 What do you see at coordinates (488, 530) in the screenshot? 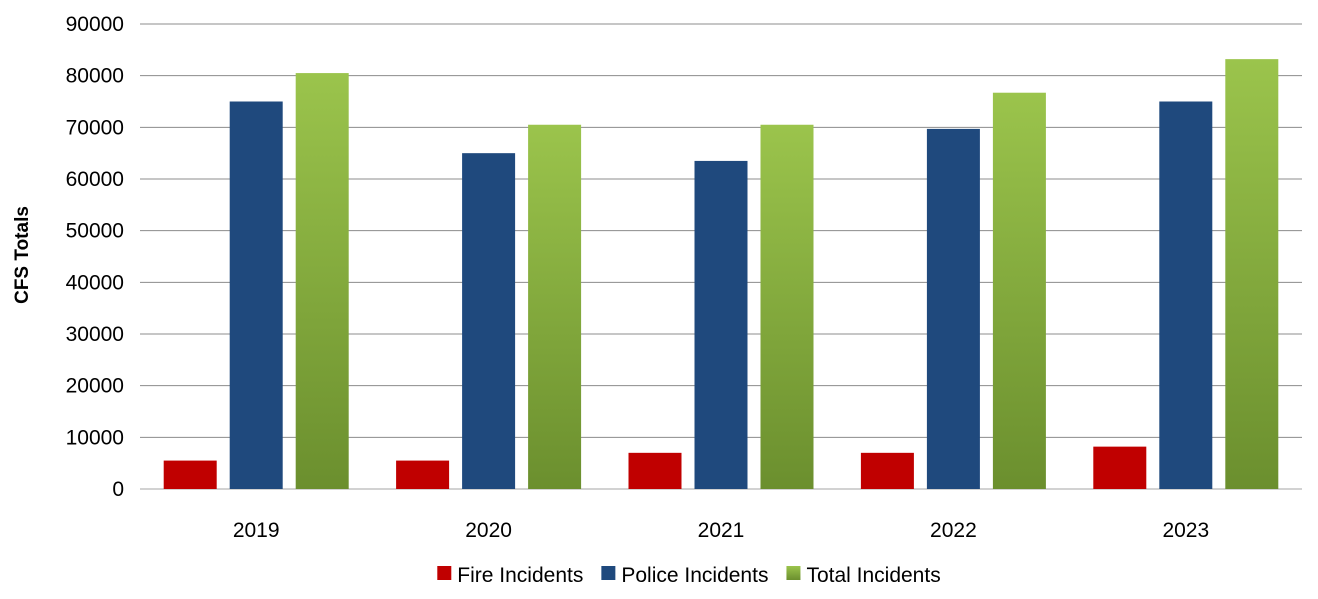
I see `x-tick-label: 2020` at bounding box center [488, 530].